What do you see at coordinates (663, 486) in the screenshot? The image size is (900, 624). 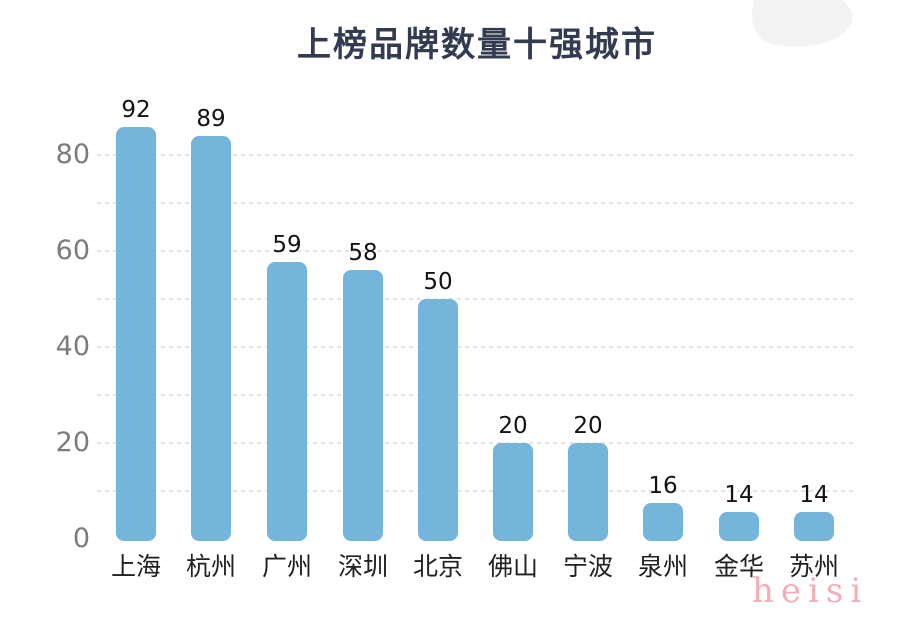 I see `bar-value-label: 16` at bounding box center [663, 486].